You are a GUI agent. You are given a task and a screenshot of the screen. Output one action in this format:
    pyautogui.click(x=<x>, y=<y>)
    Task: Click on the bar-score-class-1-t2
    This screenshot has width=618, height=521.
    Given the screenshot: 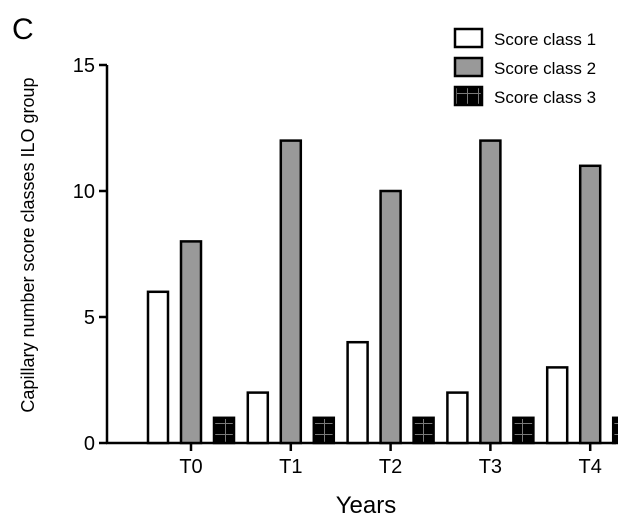 What is the action you would take?
    pyautogui.click(x=357, y=392)
    